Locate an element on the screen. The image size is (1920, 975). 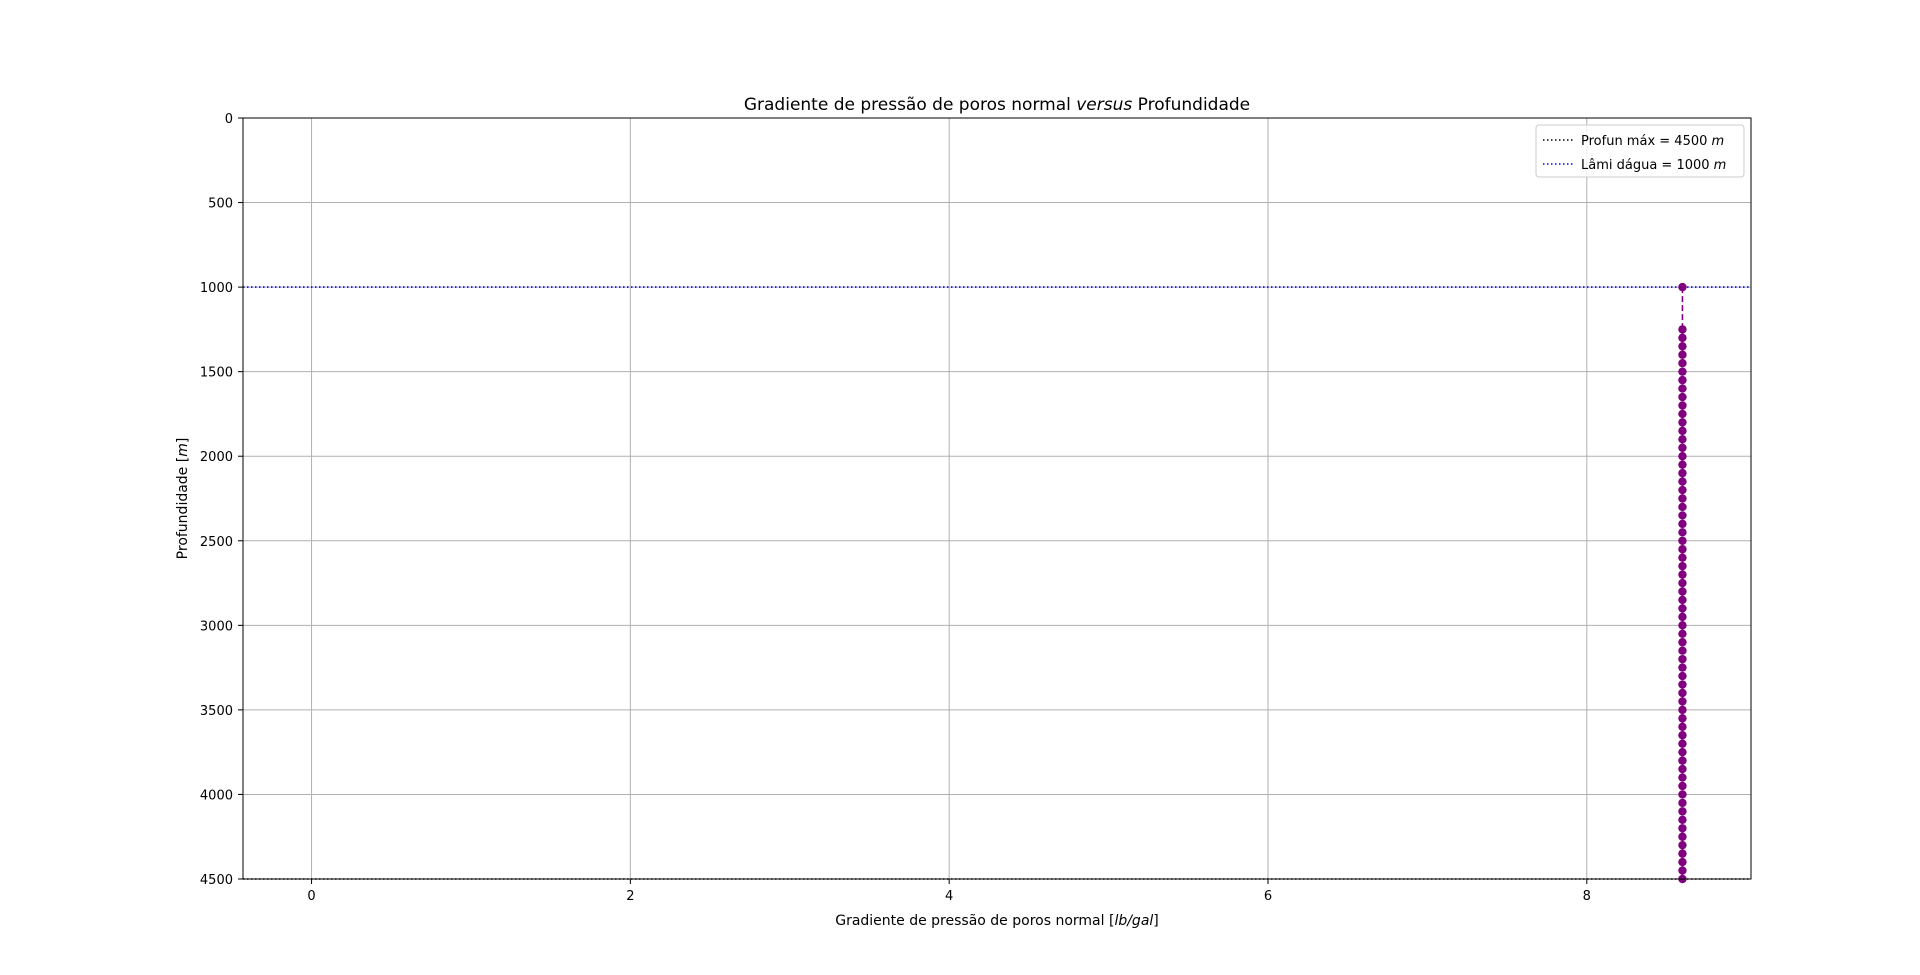
chart-title-part: Gradiente de pressão de poros normal is located at coordinates (910, 105).